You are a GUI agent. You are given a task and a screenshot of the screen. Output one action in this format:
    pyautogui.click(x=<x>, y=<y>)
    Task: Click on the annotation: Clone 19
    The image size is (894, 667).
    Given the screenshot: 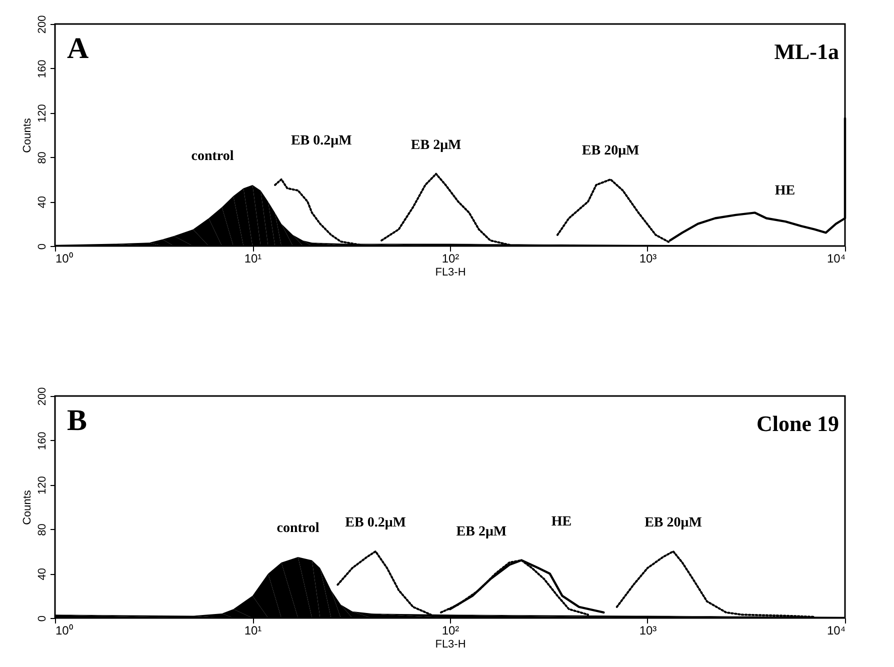 What is the action you would take?
    pyautogui.click(x=797, y=423)
    